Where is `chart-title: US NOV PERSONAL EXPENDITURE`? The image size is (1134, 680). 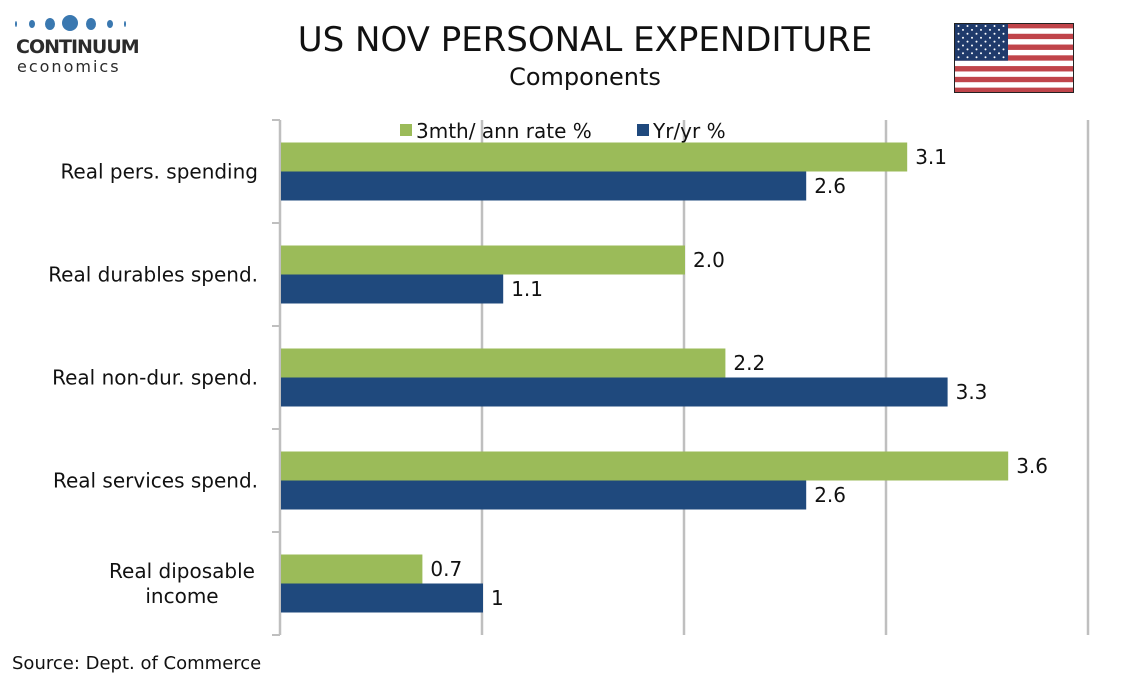 chart-title: US NOV PERSONAL EXPENDITURE is located at coordinates (585, 40).